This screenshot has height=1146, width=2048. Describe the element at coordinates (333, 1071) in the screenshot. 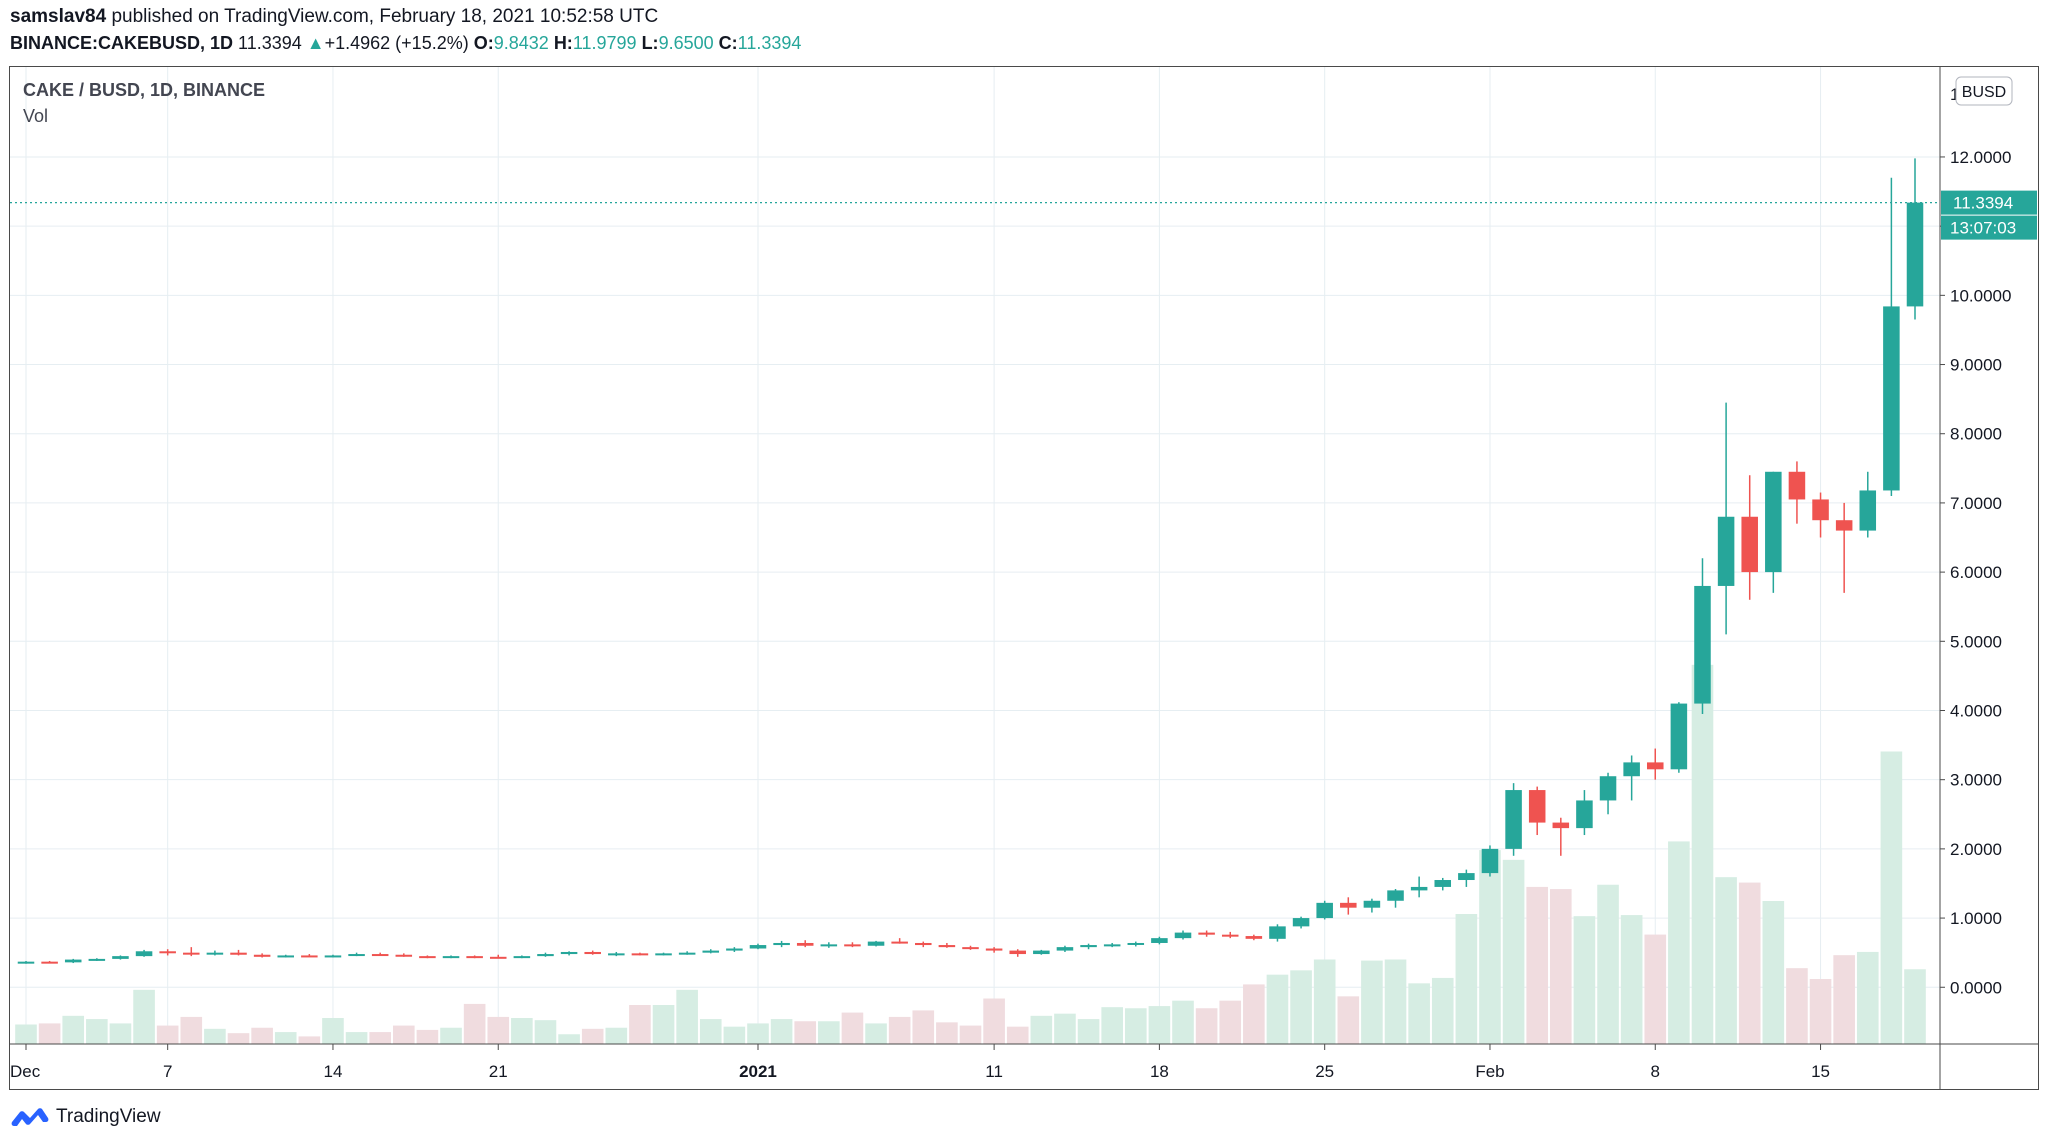

I see `x-tick-label: 14` at that location.